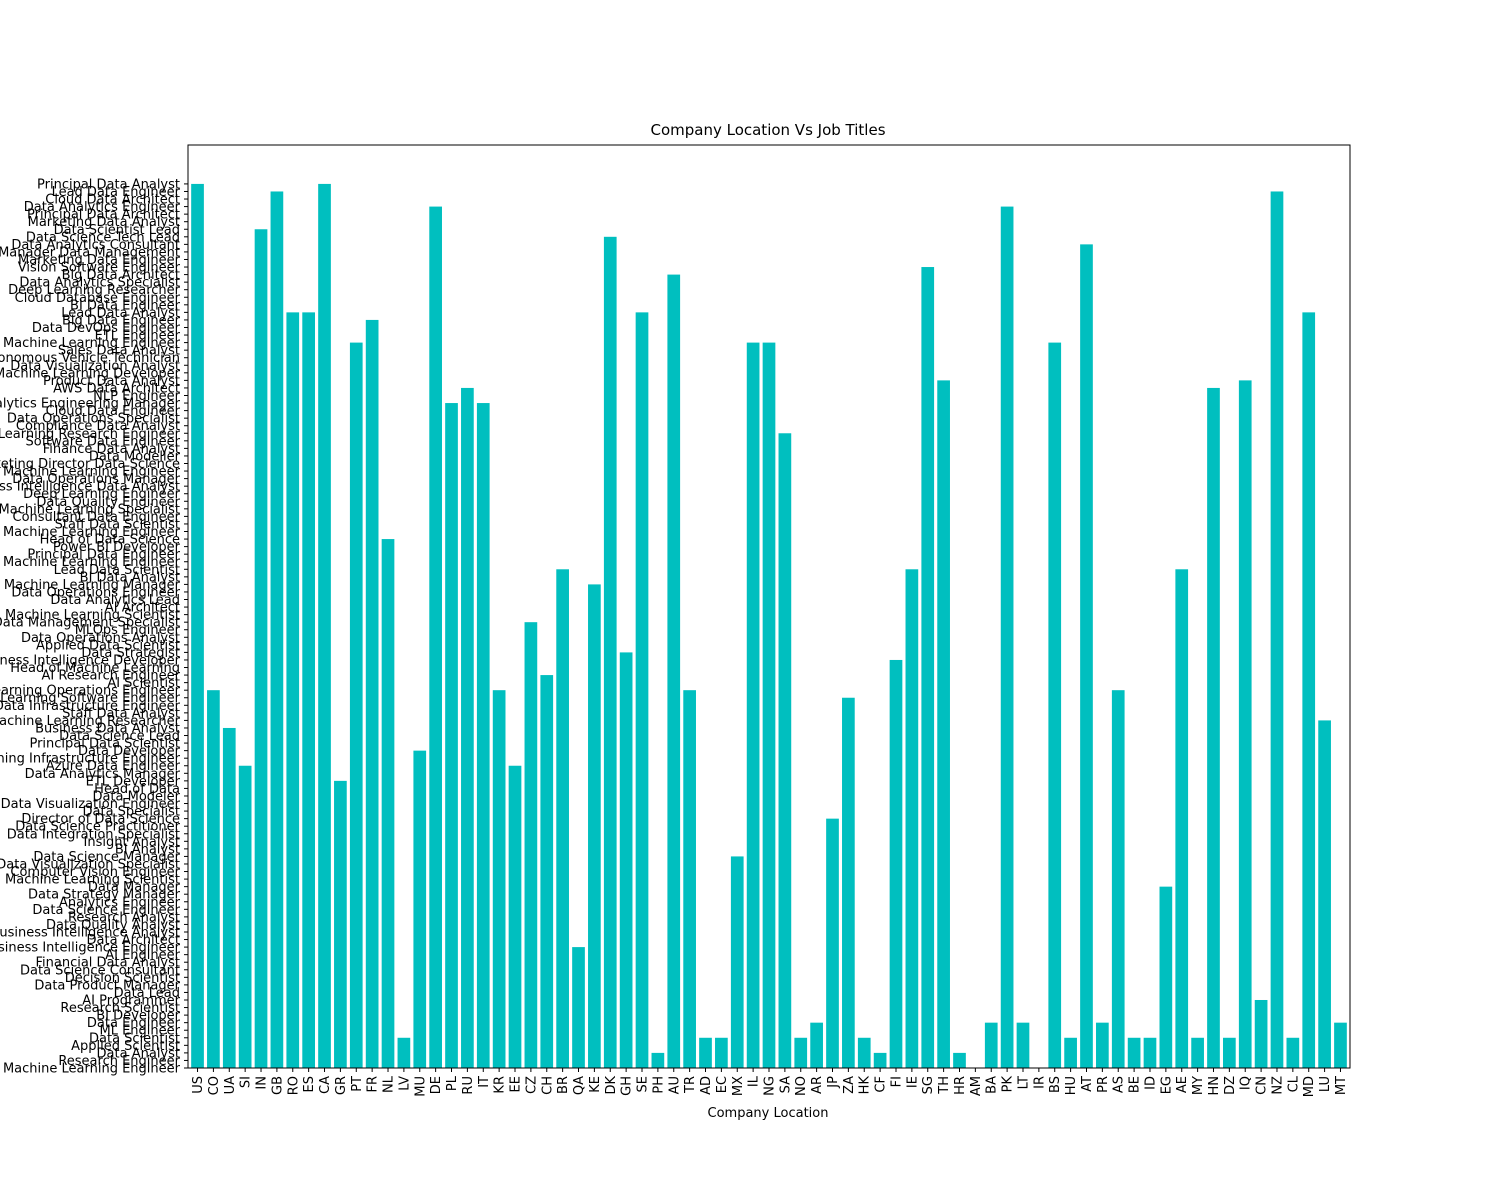 This screenshot has height=1200, width=1500. I want to click on y-tick-label: NLP Engineer, so click(136, 396).